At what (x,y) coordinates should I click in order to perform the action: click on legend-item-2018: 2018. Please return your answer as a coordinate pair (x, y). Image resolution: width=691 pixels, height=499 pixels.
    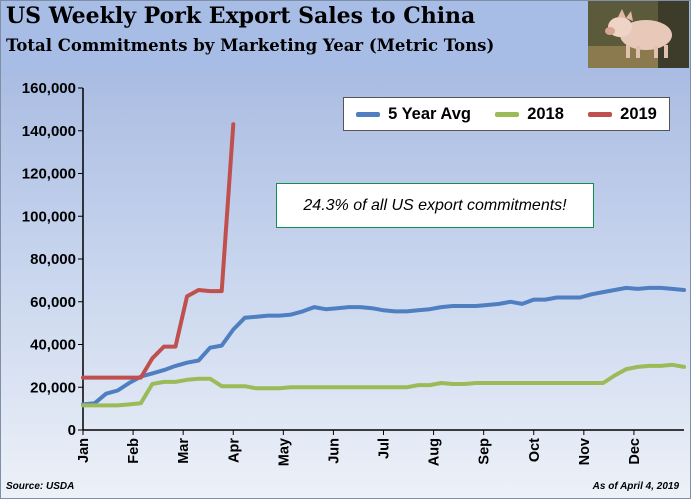
    Looking at the image, I should click on (529, 114).